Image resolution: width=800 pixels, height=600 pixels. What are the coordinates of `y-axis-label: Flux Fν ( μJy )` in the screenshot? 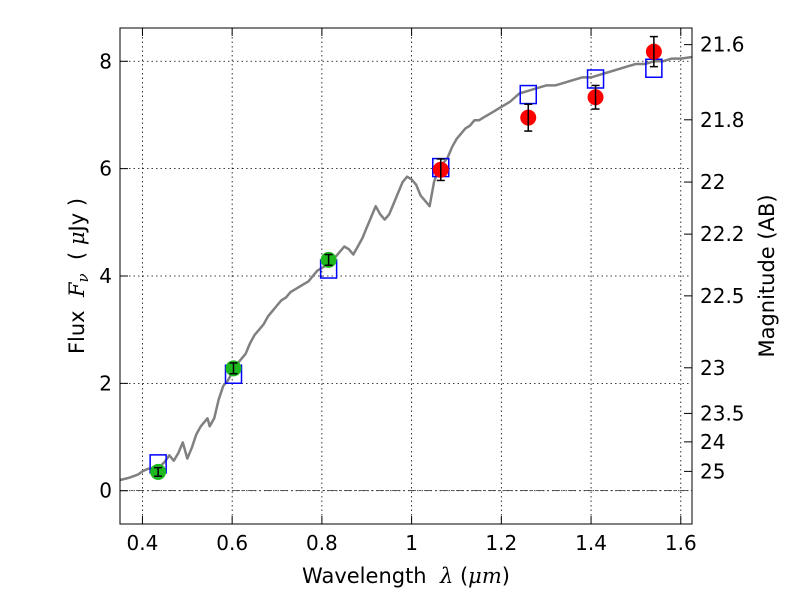 It's located at (78, 276).